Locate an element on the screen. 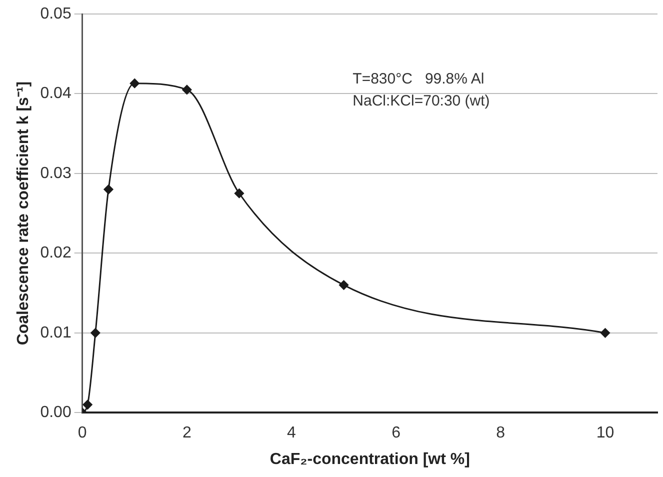 This screenshot has width=663, height=477. x-axis-title: CaF₂-concentration [wt %] is located at coordinates (370, 459).